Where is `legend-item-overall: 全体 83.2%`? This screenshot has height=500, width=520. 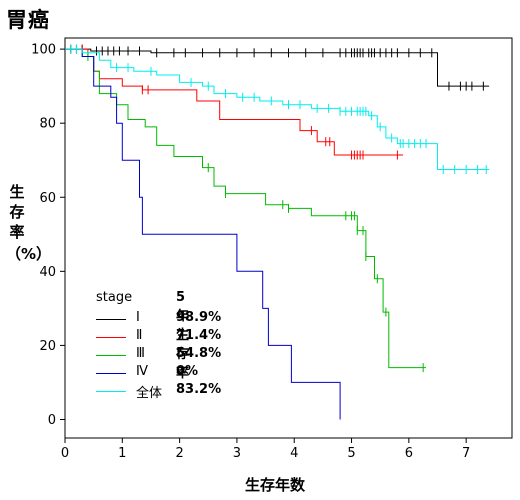 legend-item-overall: 全体 83.2% is located at coordinates (196, 391).